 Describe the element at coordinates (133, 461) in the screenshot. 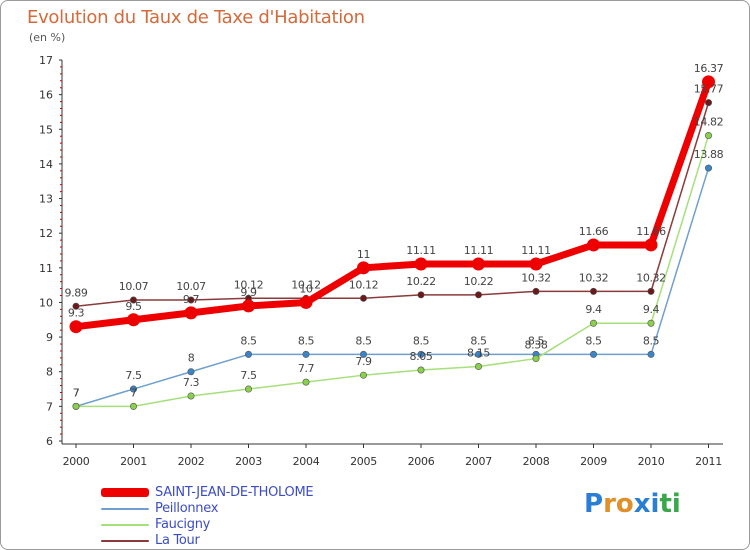

I see `x-tick-label: 2001` at that location.